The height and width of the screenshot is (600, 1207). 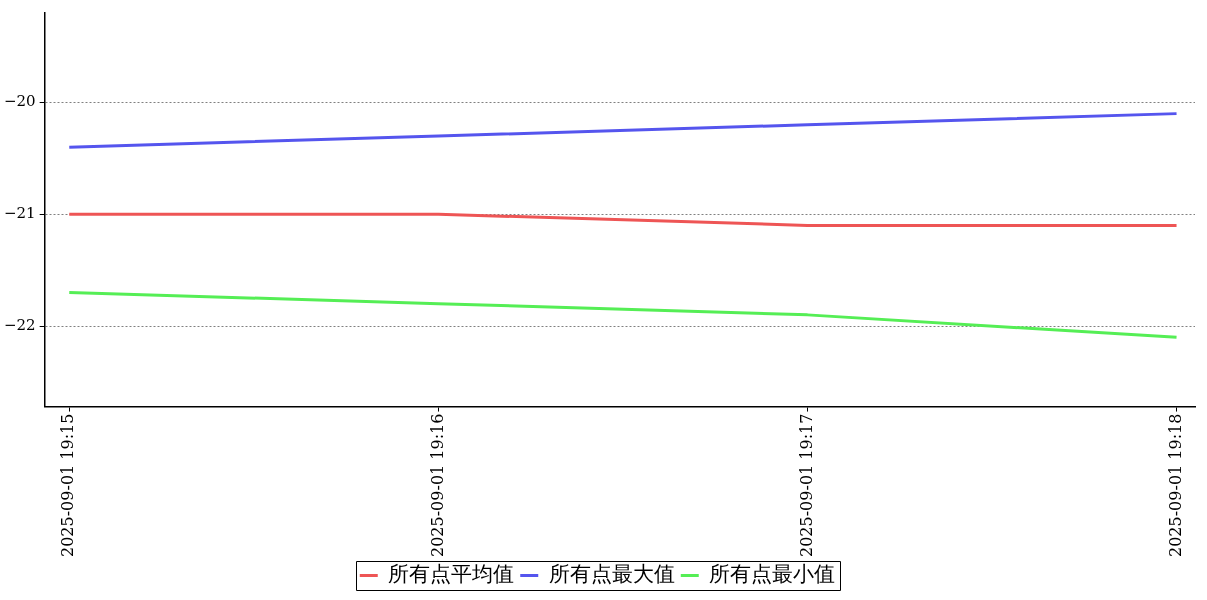 What do you see at coordinates (772, 573) in the screenshot?
I see `legend-label: 所有点最小值` at bounding box center [772, 573].